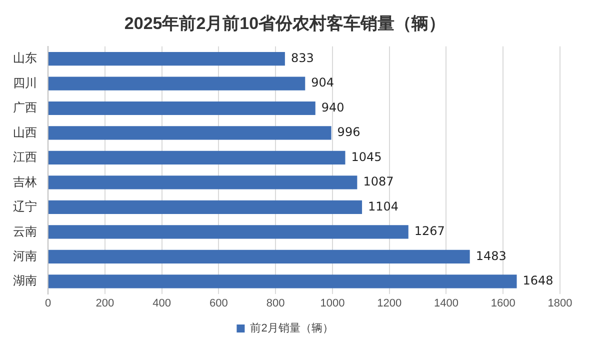 Image resolution: width=600 pixels, height=344 pixels. I want to click on y-tick-label: 山西, so click(25, 132).